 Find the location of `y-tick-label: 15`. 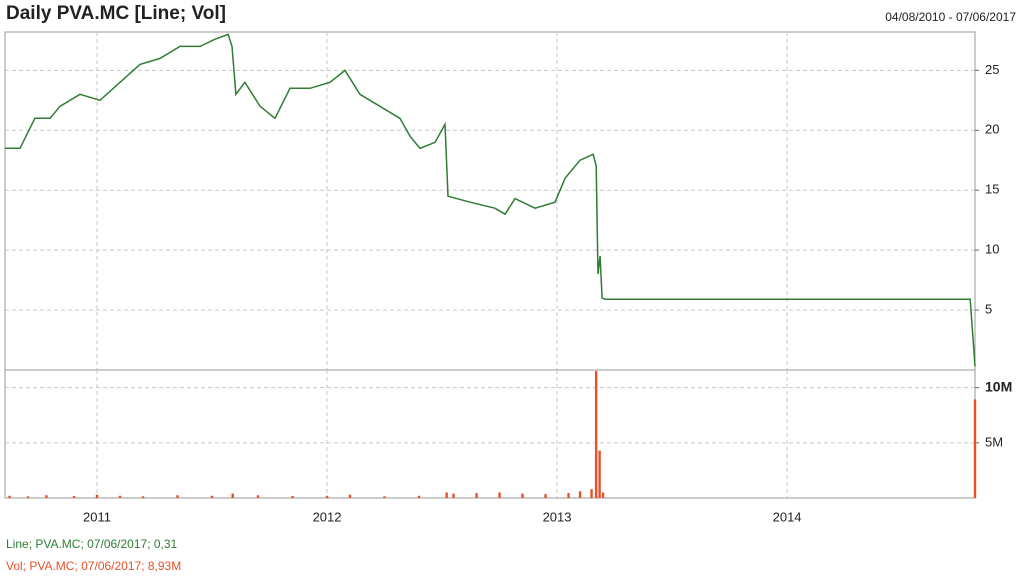

y-tick-label: 15 is located at coordinates (992, 189).